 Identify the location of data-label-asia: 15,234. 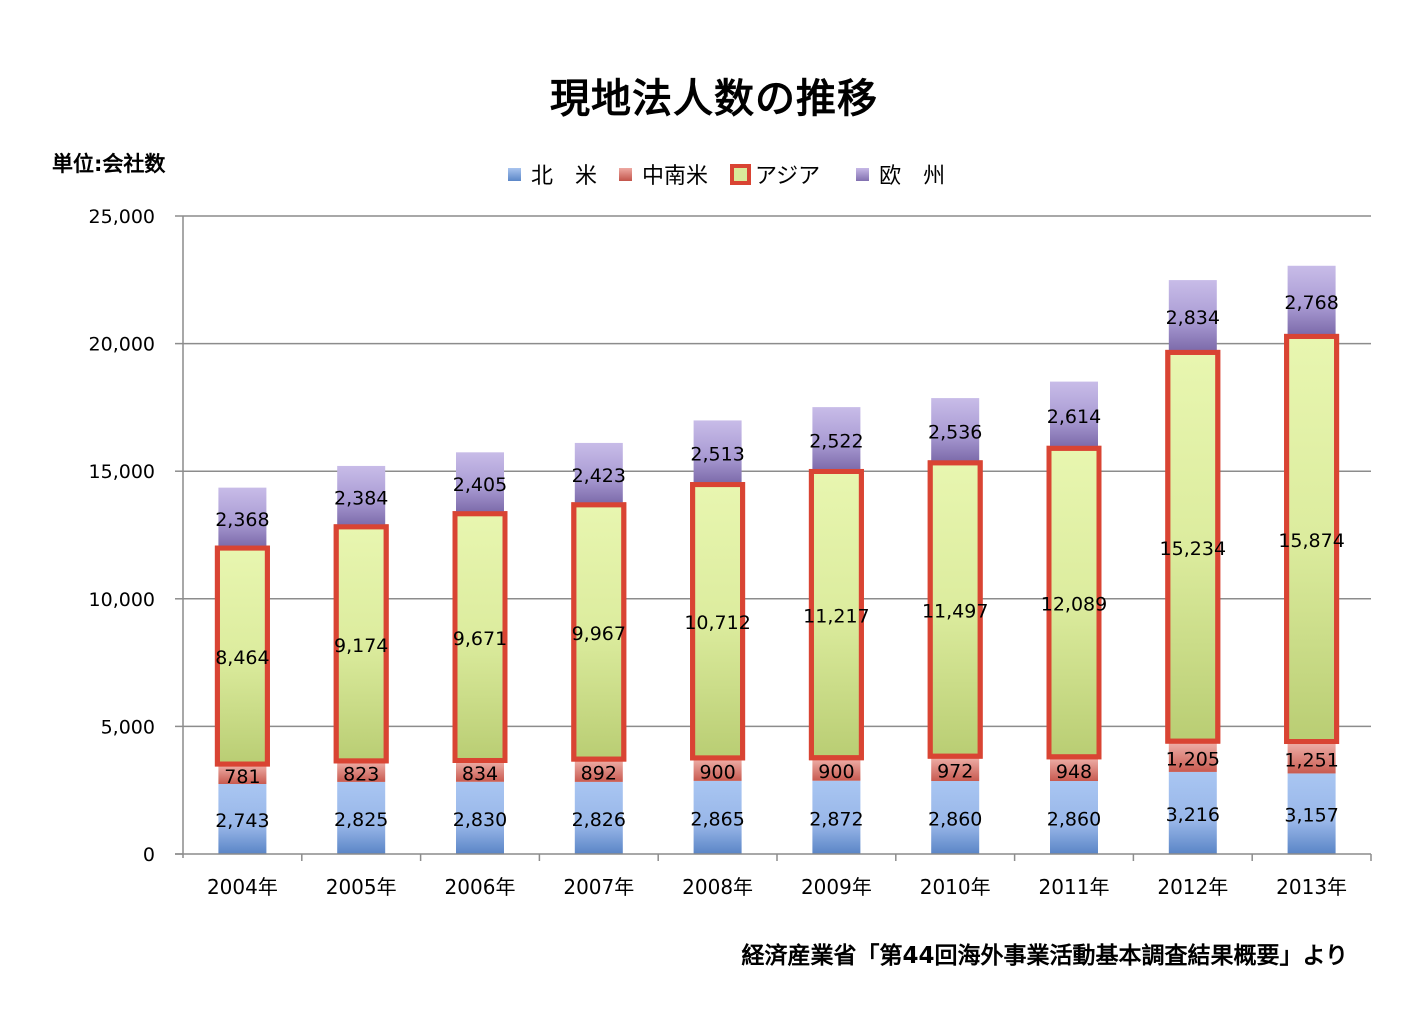
(1193, 549).